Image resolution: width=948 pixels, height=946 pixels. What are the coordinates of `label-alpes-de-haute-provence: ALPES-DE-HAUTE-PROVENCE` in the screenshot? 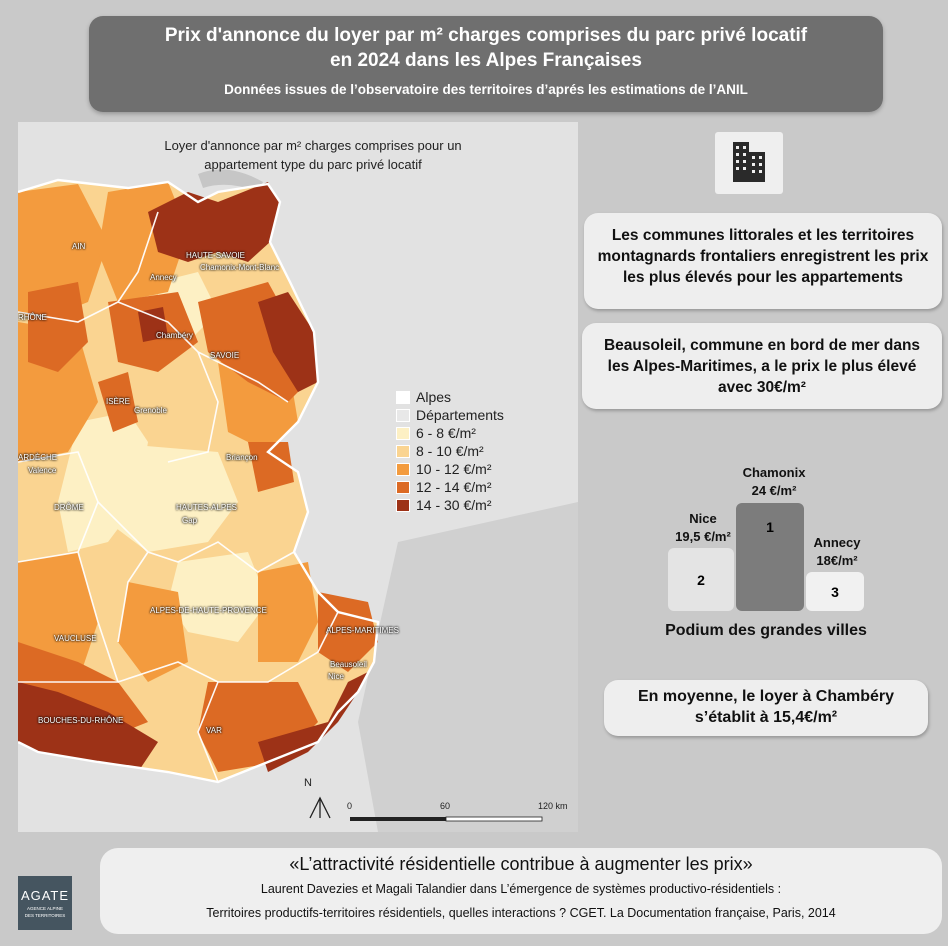 It's located at (208, 610).